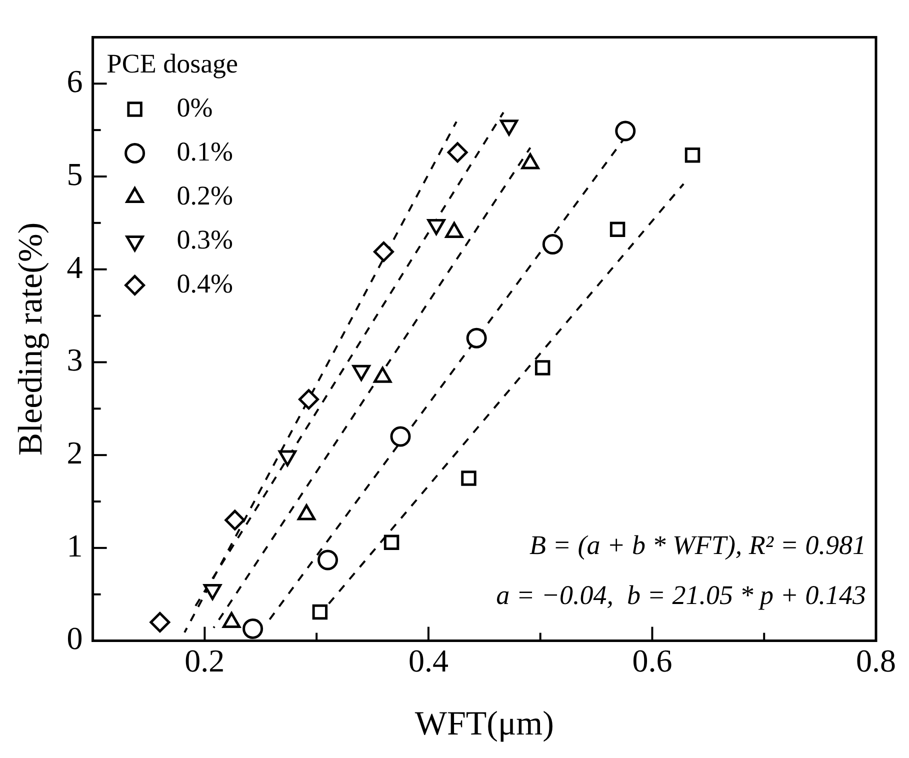  What do you see at coordinates (194, 107) in the screenshot?
I see `legend-label: 0%` at bounding box center [194, 107].